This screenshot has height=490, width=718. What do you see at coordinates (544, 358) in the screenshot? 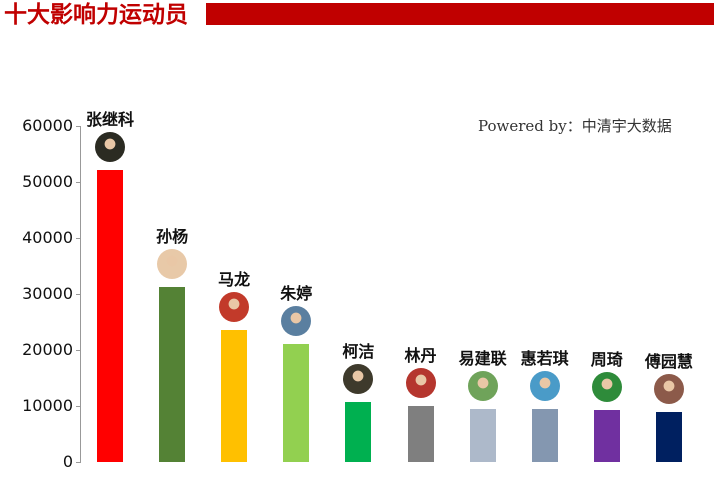
I see `athlete-name-label: 惠若琪` at bounding box center [544, 358].